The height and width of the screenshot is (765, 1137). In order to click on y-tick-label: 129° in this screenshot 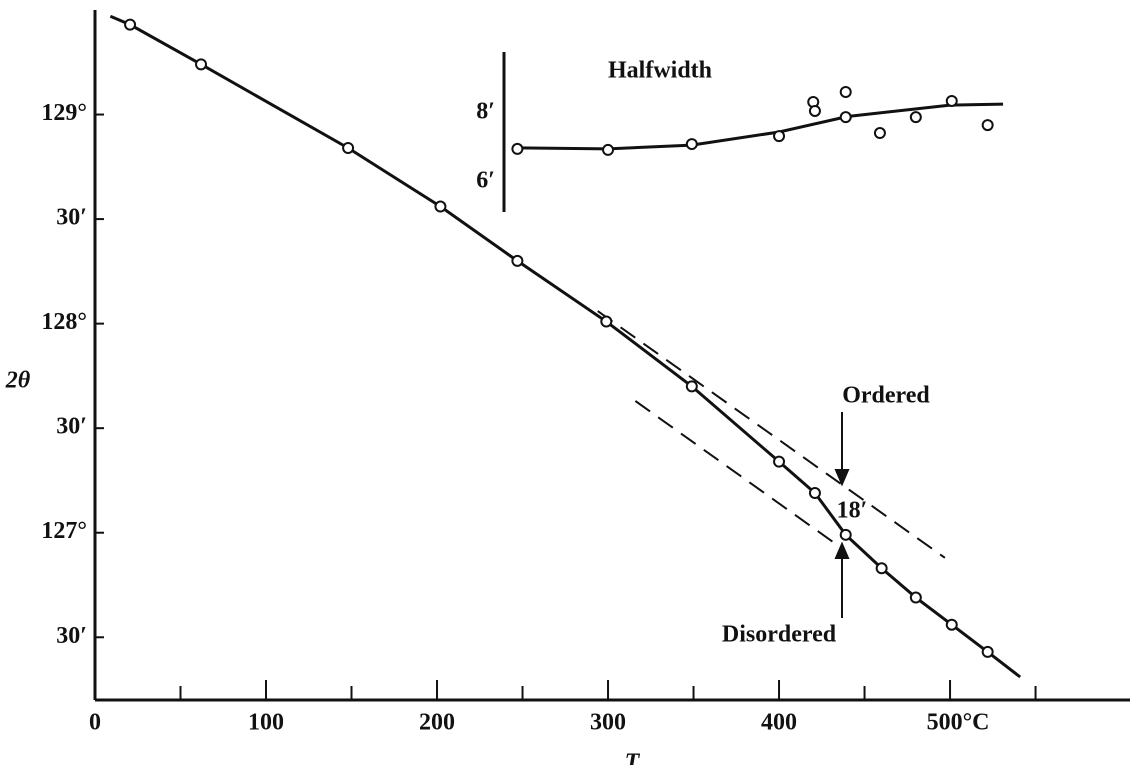, I will do `click(64, 113)`.